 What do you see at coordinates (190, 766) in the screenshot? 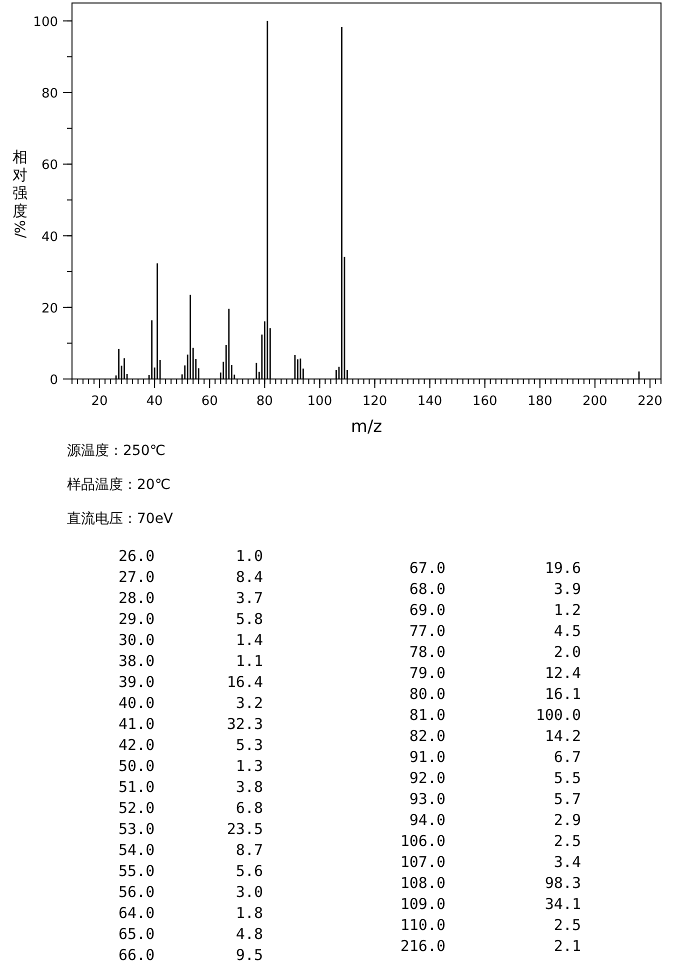
I see `text: 50.0 1.3` at bounding box center [190, 766].